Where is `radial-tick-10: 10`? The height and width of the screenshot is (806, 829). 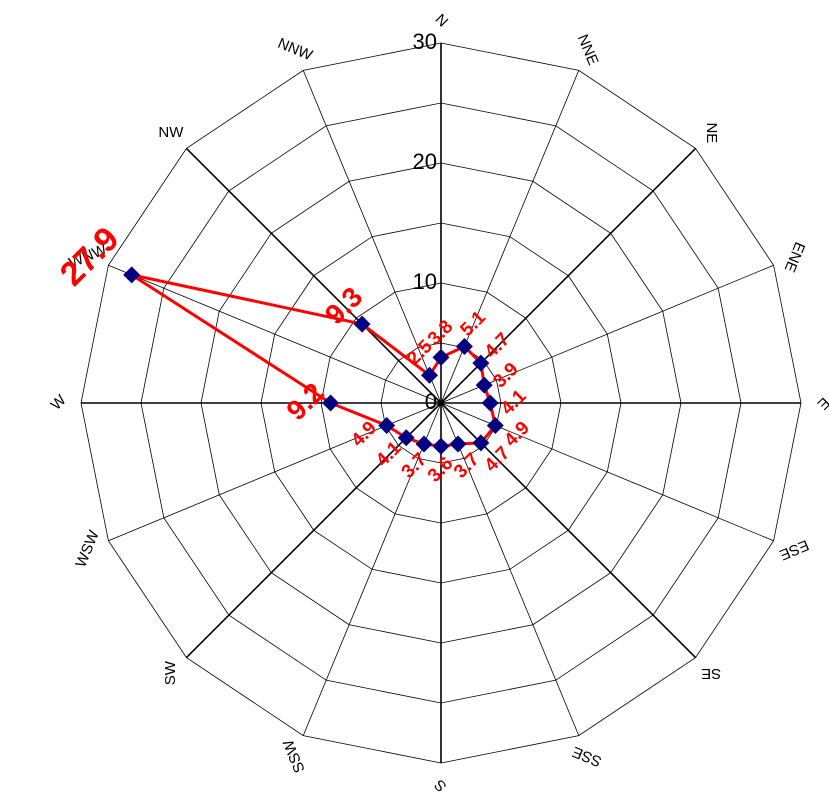
radial-tick-10: 10 is located at coordinates (425, 281).